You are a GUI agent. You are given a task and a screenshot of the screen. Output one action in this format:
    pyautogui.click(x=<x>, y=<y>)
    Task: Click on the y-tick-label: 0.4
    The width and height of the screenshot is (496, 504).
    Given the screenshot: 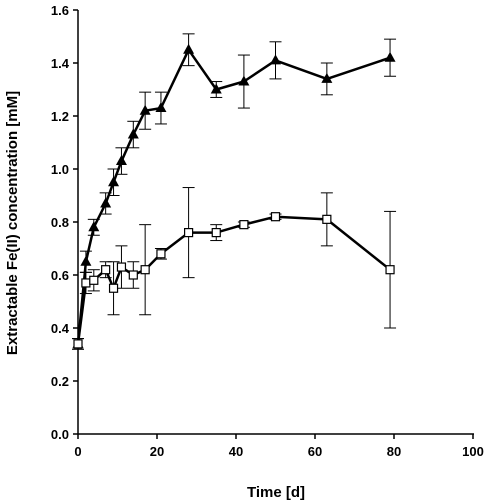 What is the action you would take?
    pyautogui.click(x=60, y=328)
    